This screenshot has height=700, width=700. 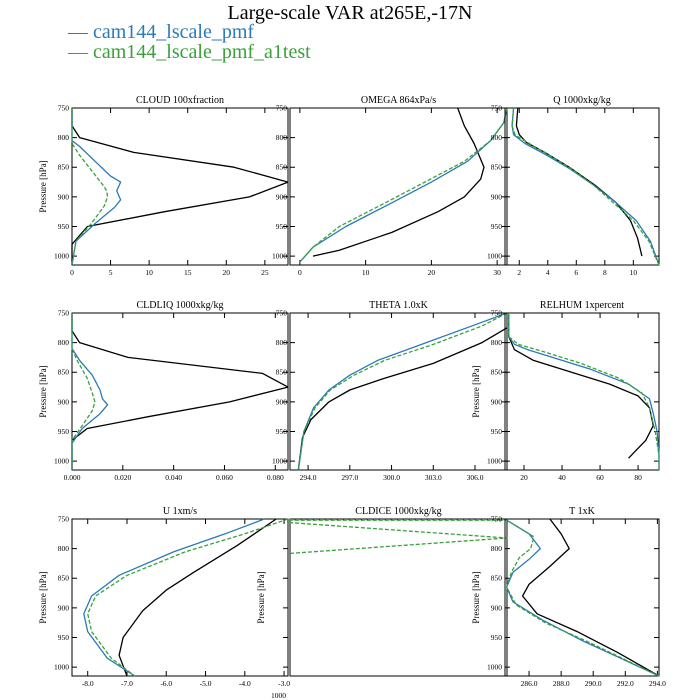 I want to click on x-tick-label: 40, so click(x=562, y=477).